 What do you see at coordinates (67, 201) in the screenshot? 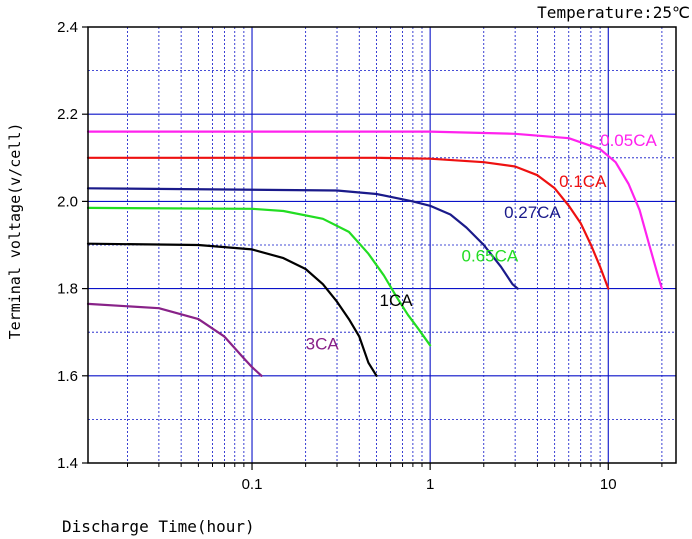
I see `y-tick-label: 2.0` at bounding box center [67, 201].